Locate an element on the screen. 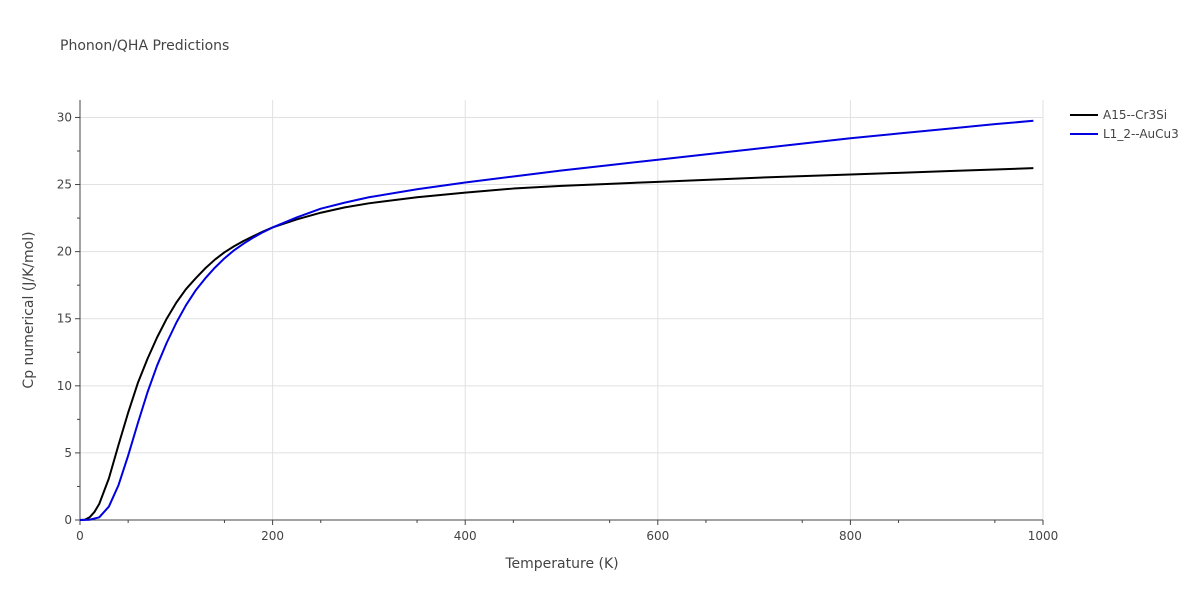 The height and width of the screenshot is (600, 1200). y-tick-label: 25 is located at coordinates (64, 185).